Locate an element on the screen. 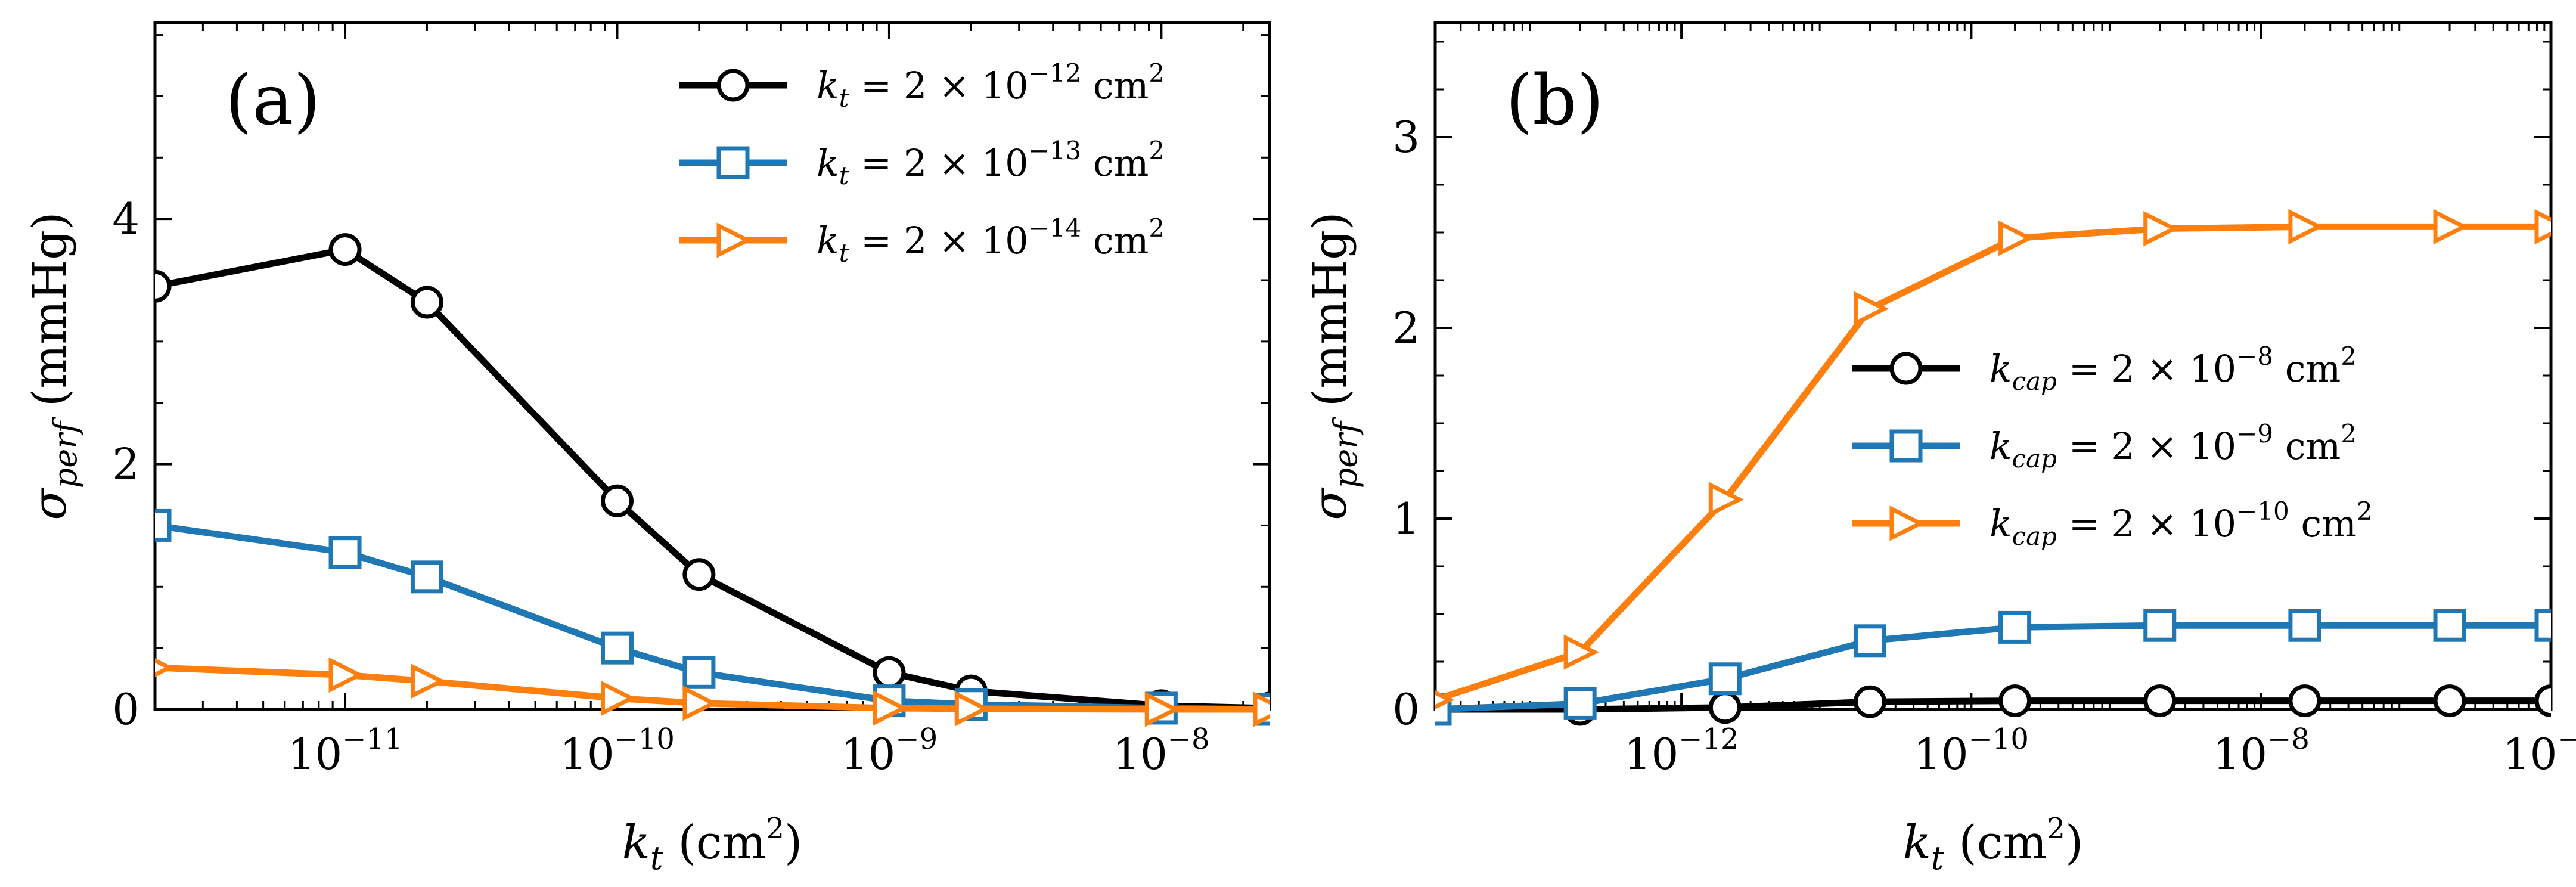  legend-label: kcap = 2 × 10−8 cm2 is located at coordinates (2173, 369).